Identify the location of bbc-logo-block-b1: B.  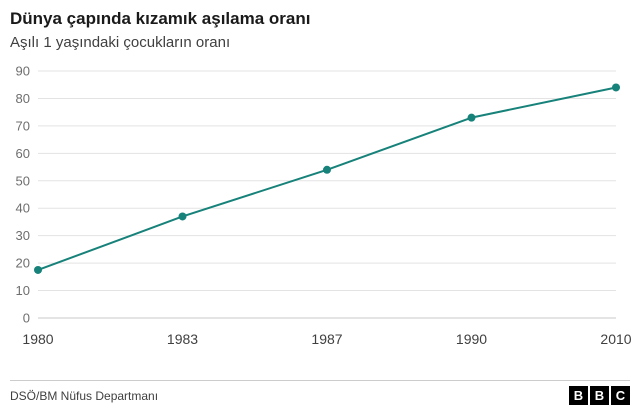
(578, 395).